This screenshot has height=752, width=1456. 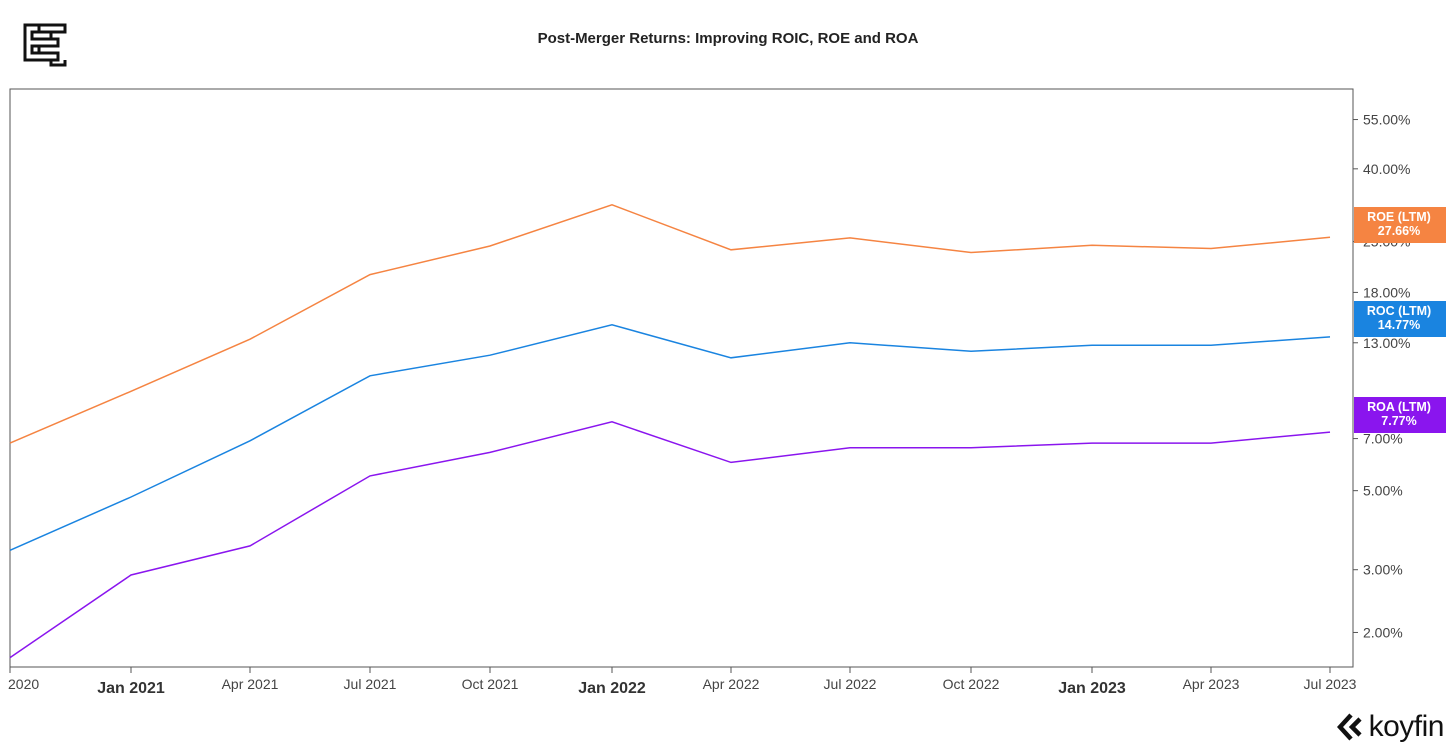 I want to click on series-value-label: ROA (LTM)7.77%, so click(x=1400, y=415).